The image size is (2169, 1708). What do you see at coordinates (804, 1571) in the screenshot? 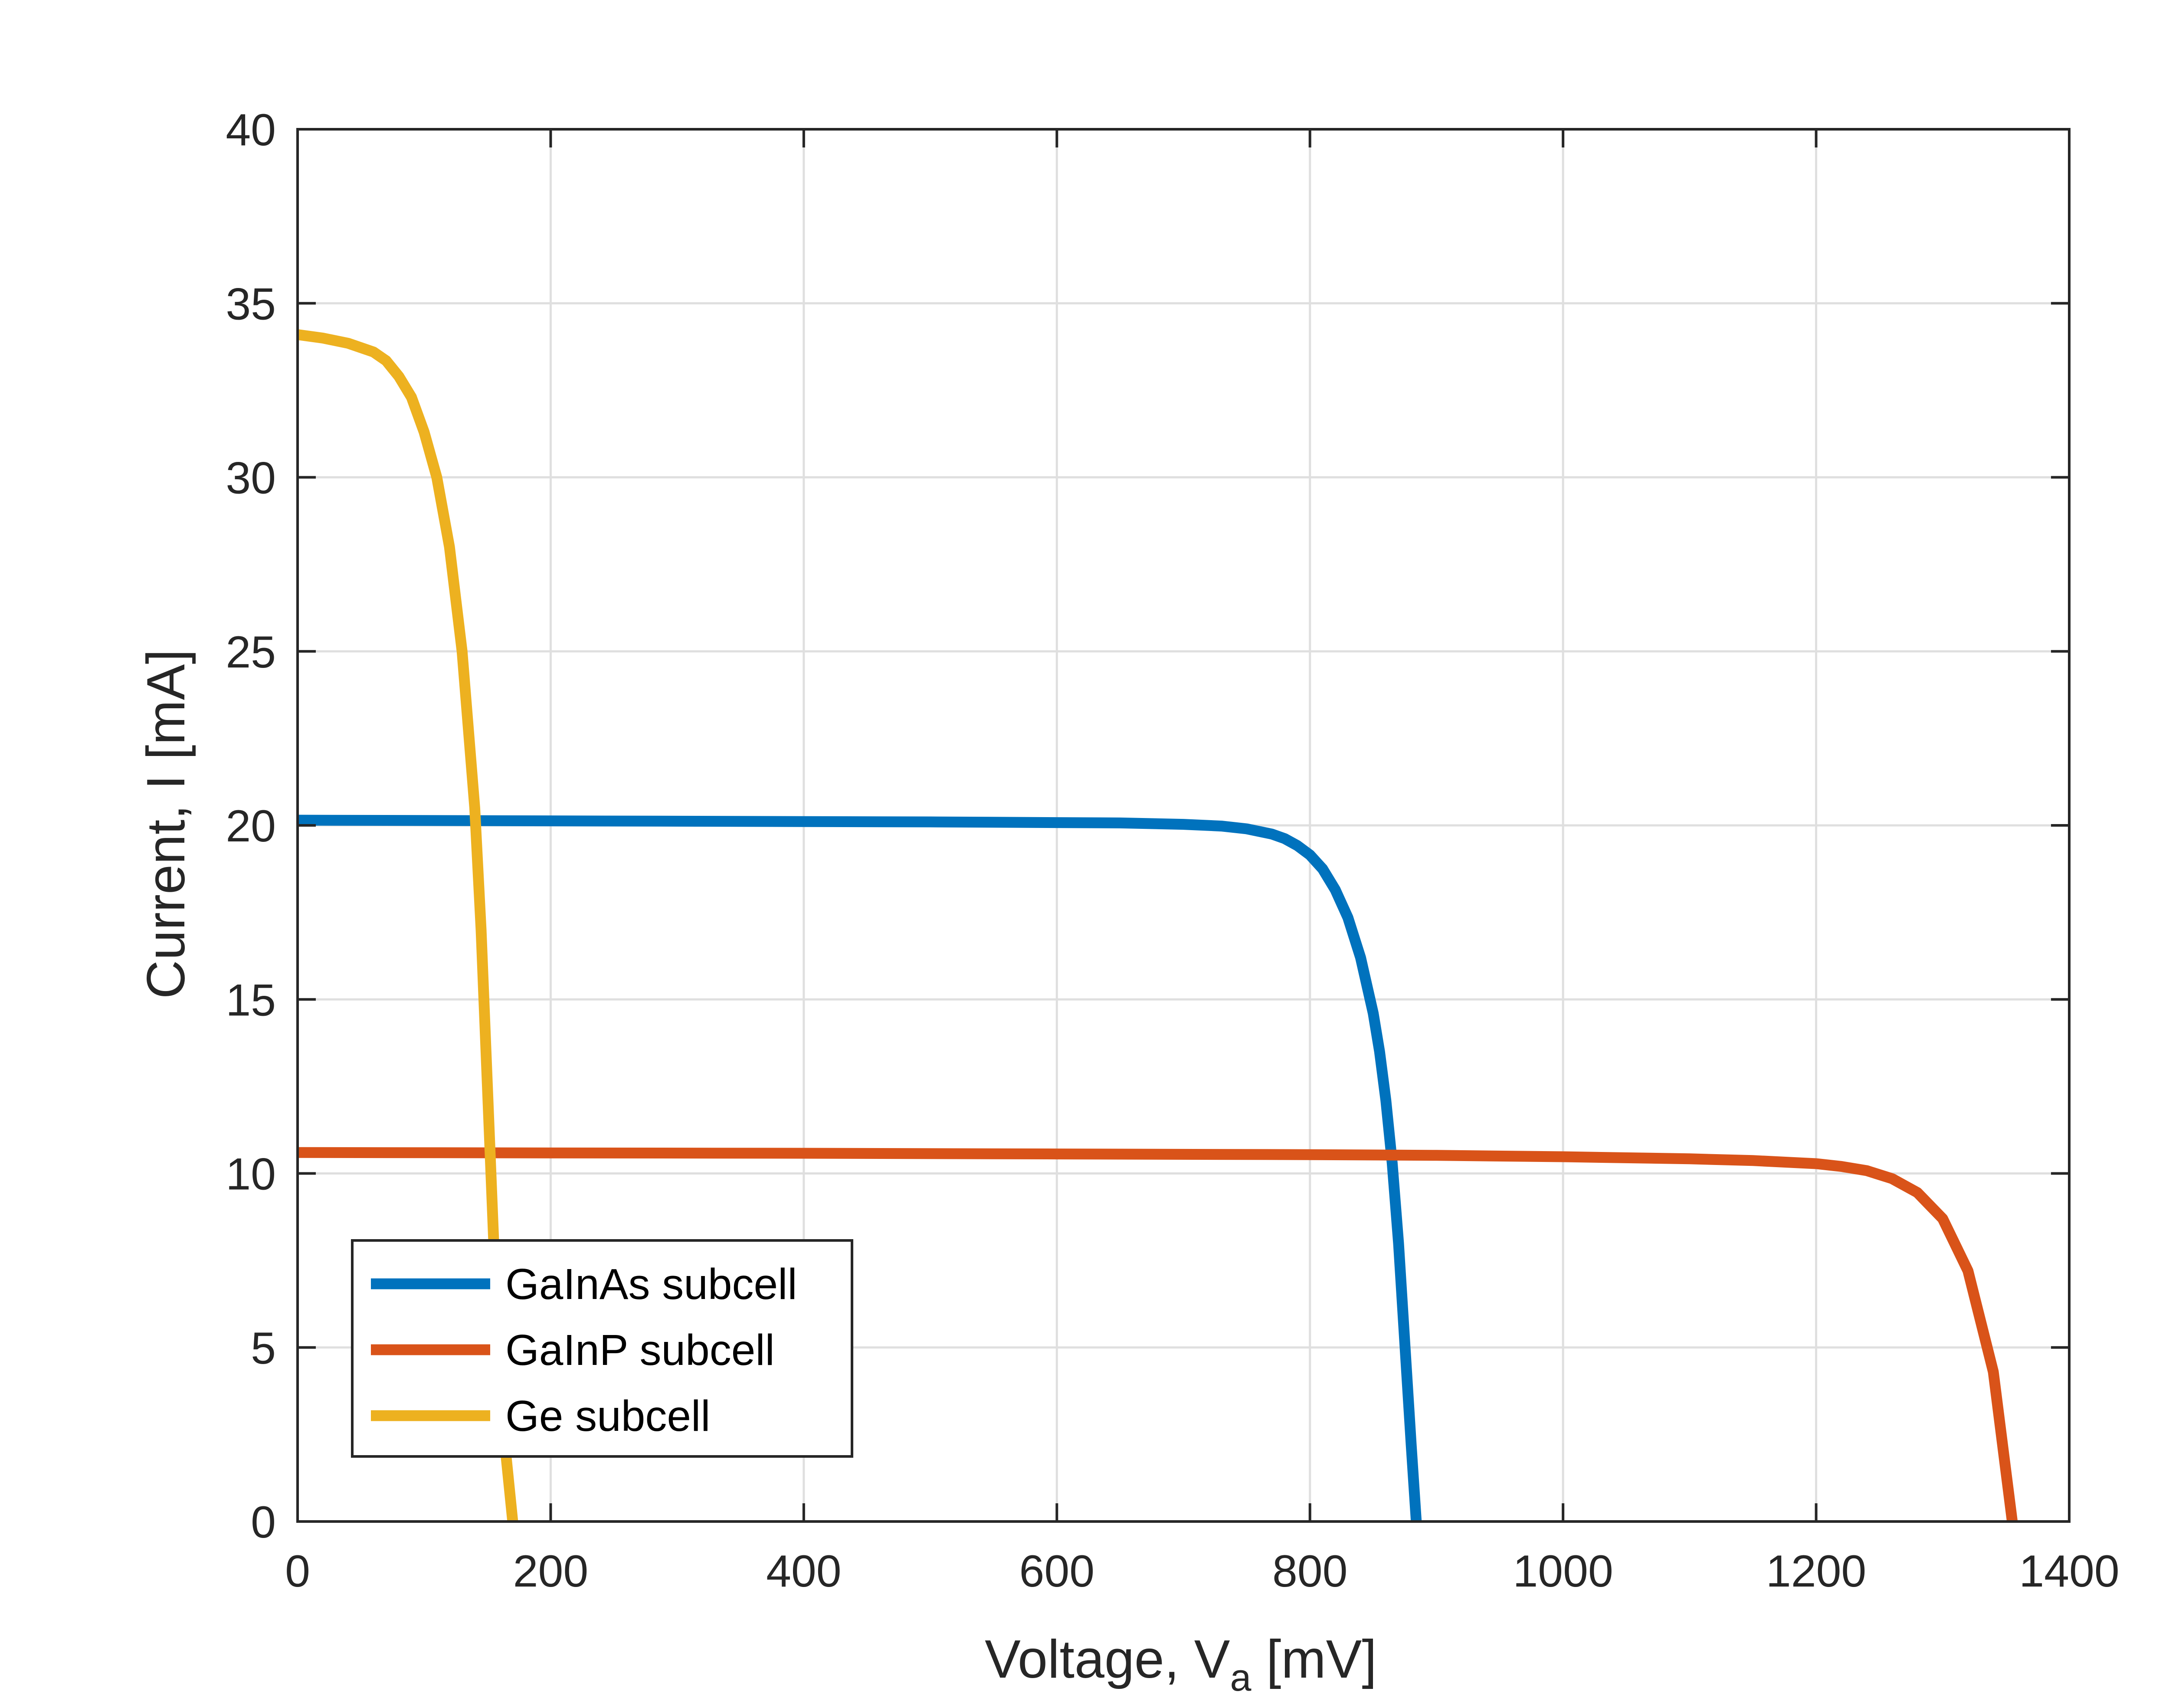
I see `x-tick-label: 400` at bounding box center [804, 1571].